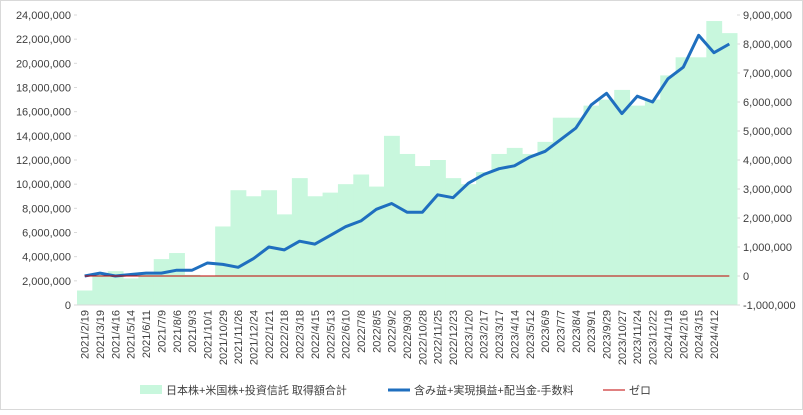 This screenshot has height=415, width=803. What do you see at coordinates (331, 334) in the screenshot?
I see `x-tick-label: 2022/5/13` at bounding box center [331, 334].